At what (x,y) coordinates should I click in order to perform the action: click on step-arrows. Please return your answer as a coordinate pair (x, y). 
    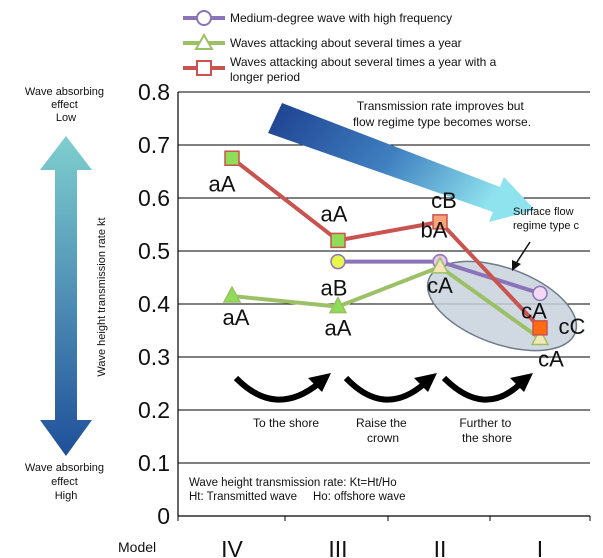
    Looking at the image, I should click on (383, 388).